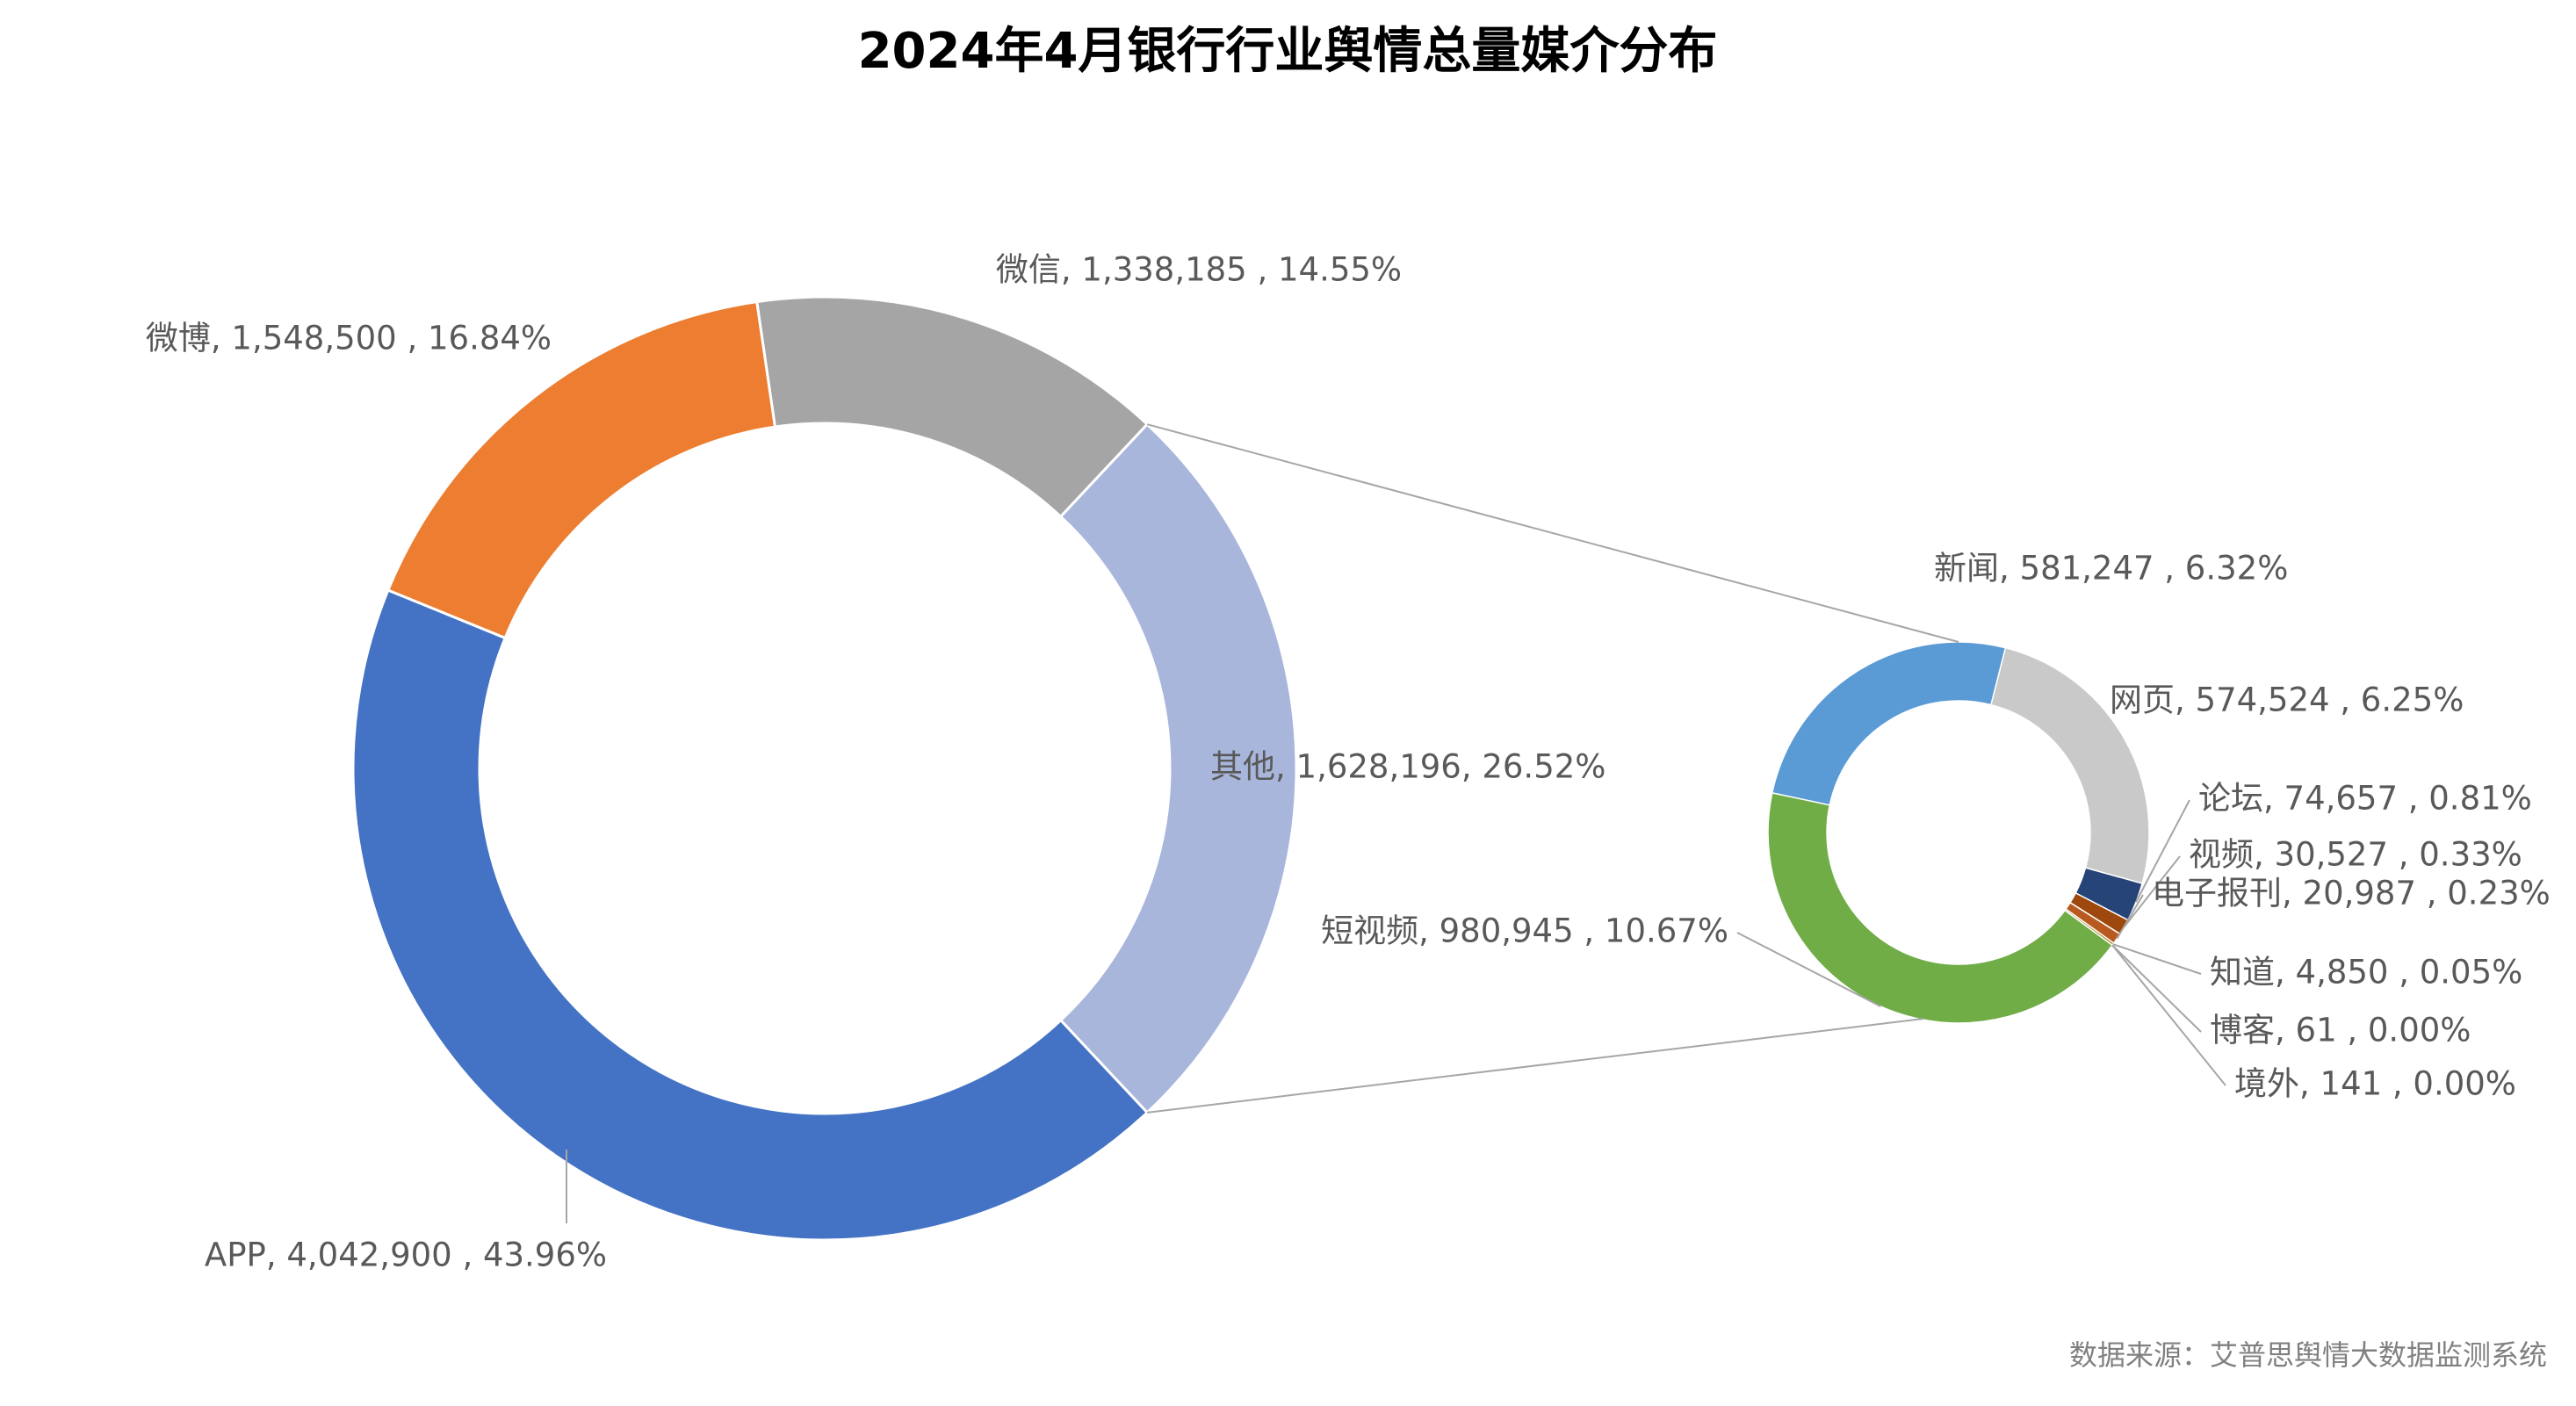  Describe the element at coordinates (1199, 270) in the screenshot. I see `data-label: 微信, 1,338,185 , 14.55%` at that location.